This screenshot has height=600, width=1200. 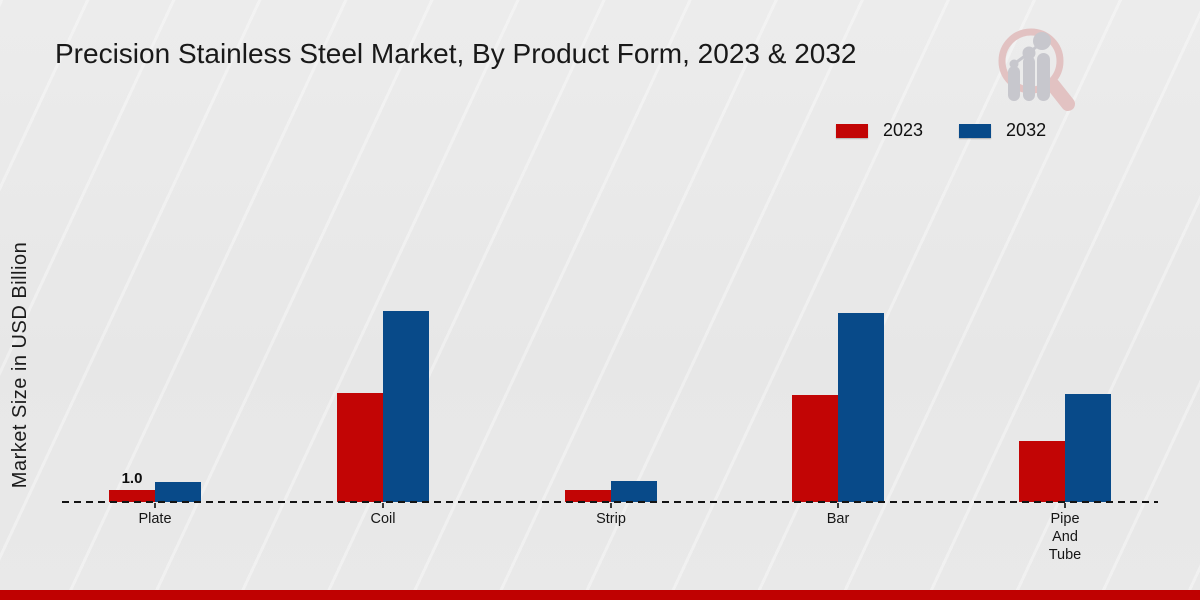 I want to click on category-label-bar: Bar, so click(x=838, y=519).